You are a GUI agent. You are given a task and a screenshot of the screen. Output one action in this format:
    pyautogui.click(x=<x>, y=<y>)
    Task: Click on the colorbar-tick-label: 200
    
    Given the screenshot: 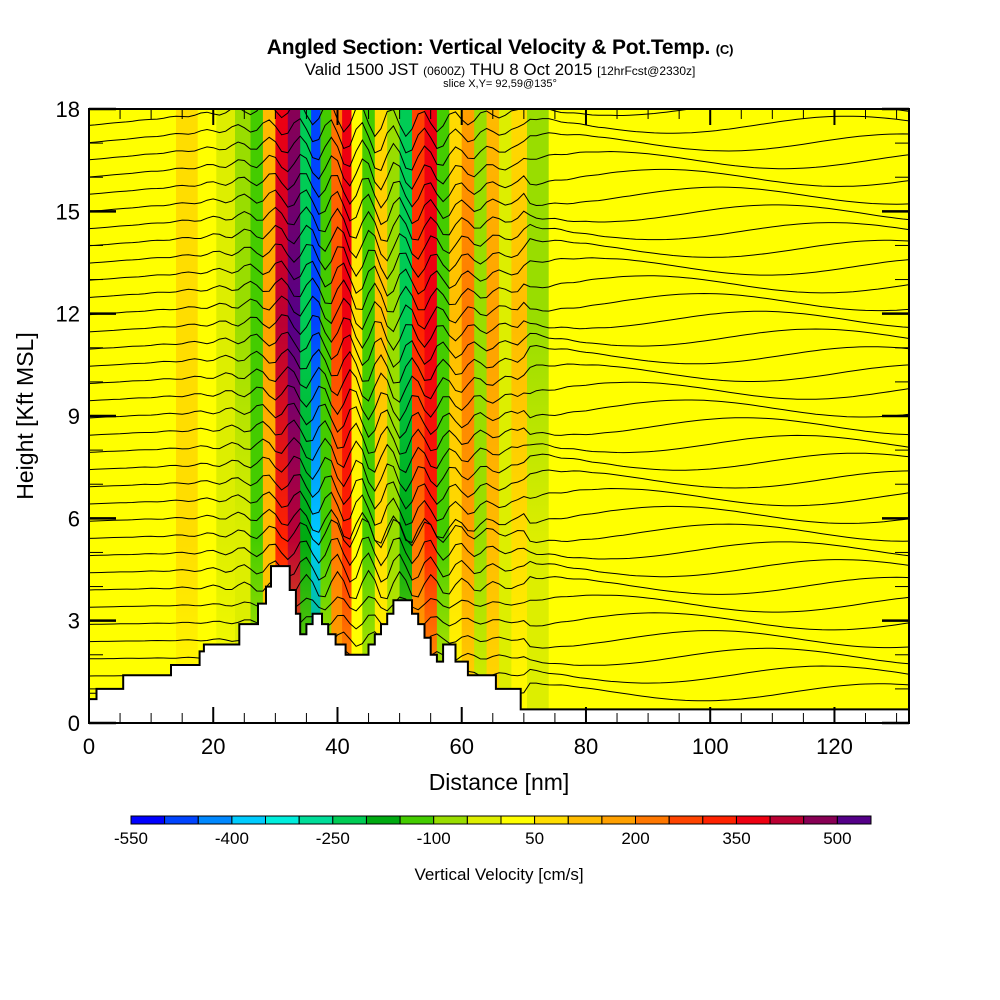 What is the action you would take?
    pyautogui.click(x=635, y=838)
    